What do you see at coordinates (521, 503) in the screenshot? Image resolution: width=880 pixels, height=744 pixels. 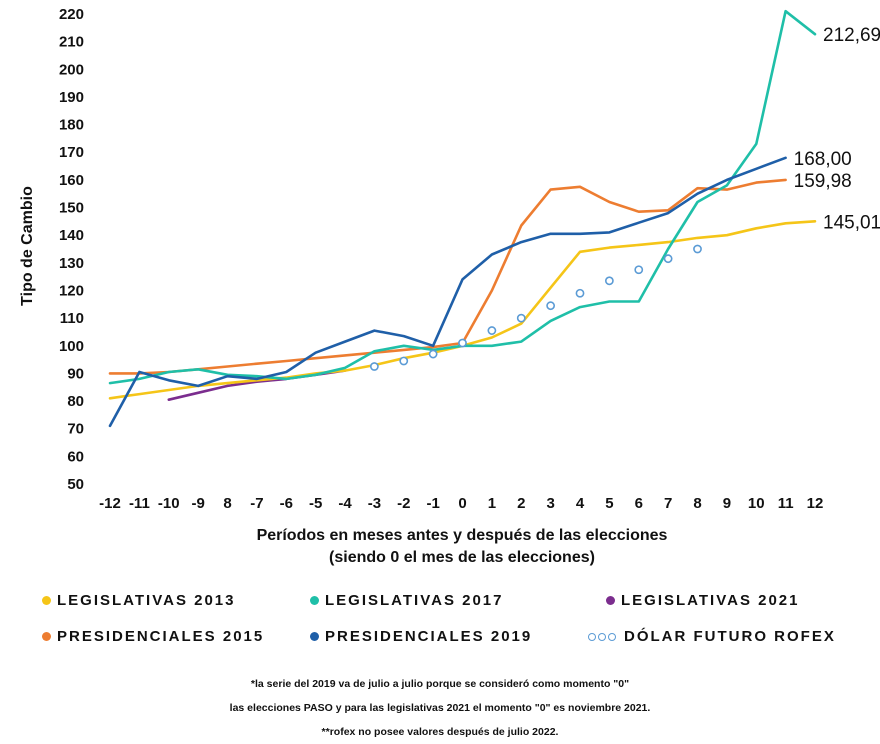 I see `x-tick-label: 2` at bounding box center [521, 503].